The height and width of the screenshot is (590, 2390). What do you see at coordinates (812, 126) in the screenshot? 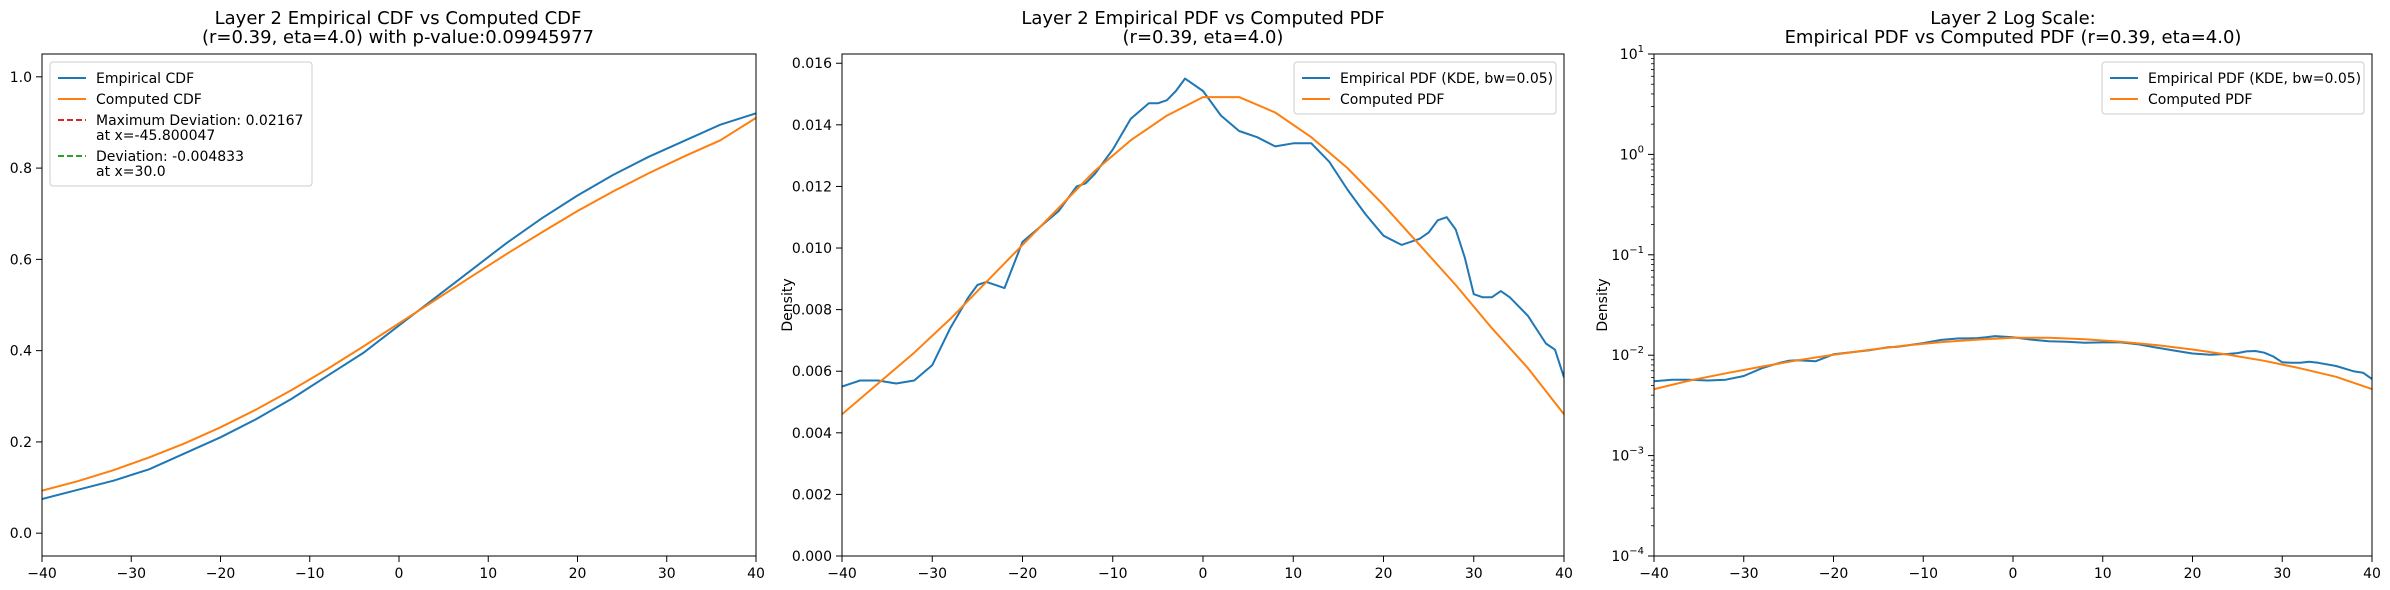
I see `y-tick-label: 0.014` at bounding box center [812, 126].